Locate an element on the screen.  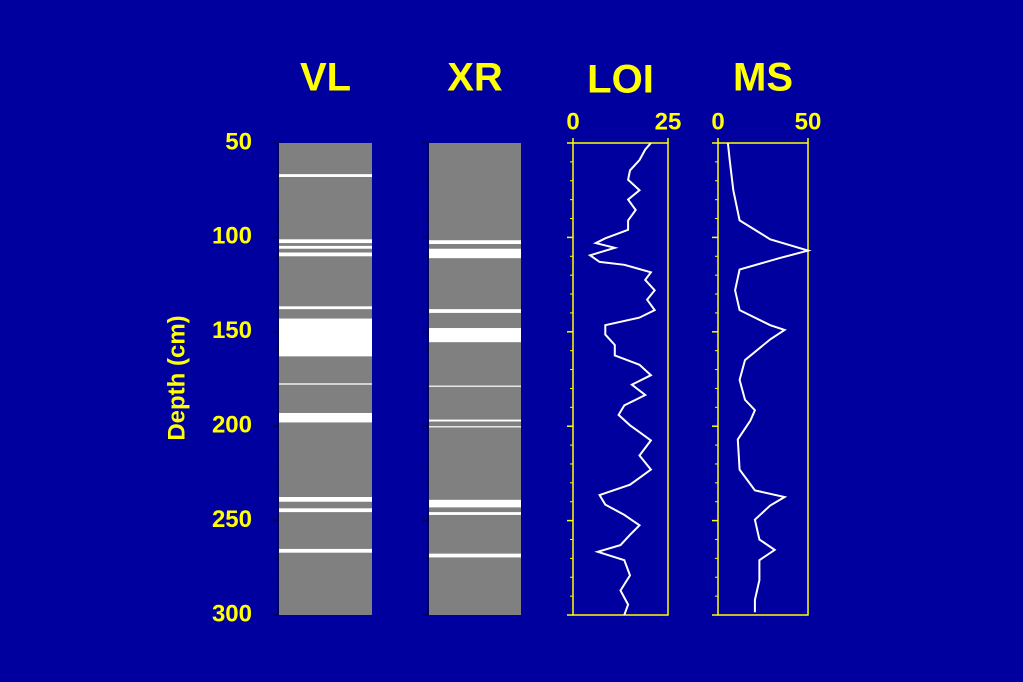
x-tick-label: 25 is located at coordinates (668, 121).